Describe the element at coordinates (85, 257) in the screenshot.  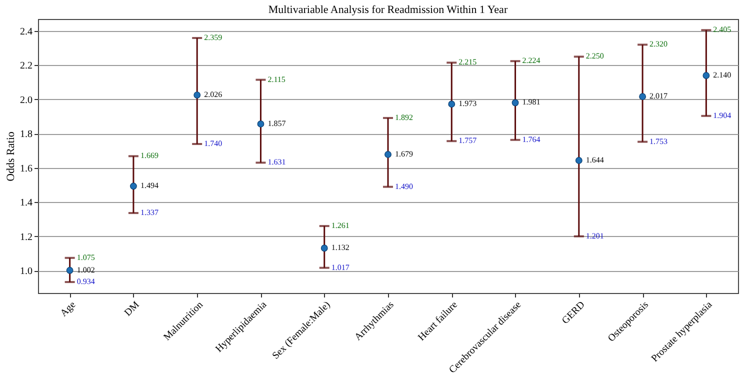
I see `annotation: 1.075` at that location.